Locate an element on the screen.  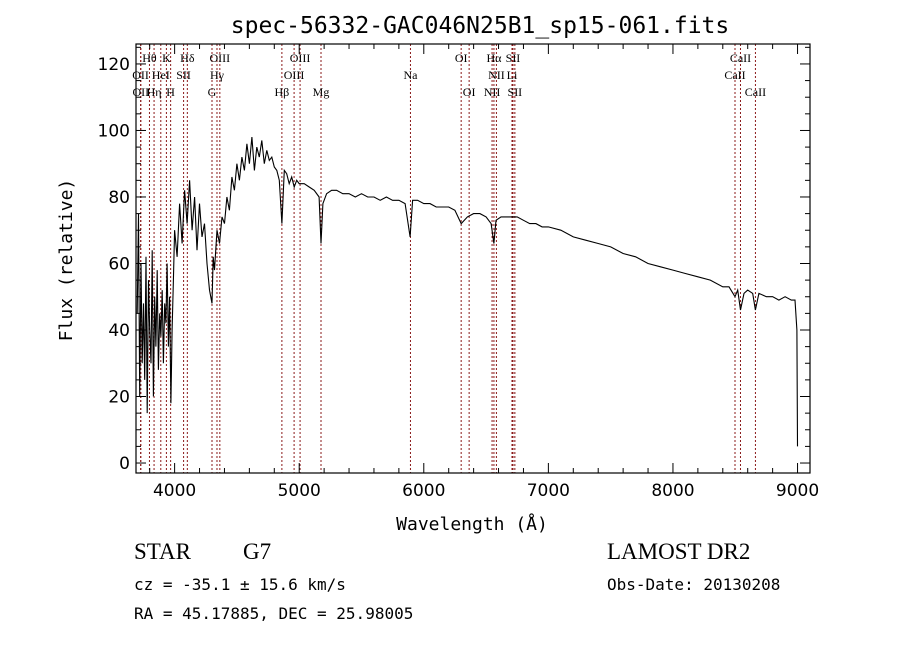
spectral-line-label: Hθ is located at coordinates (149, 58).